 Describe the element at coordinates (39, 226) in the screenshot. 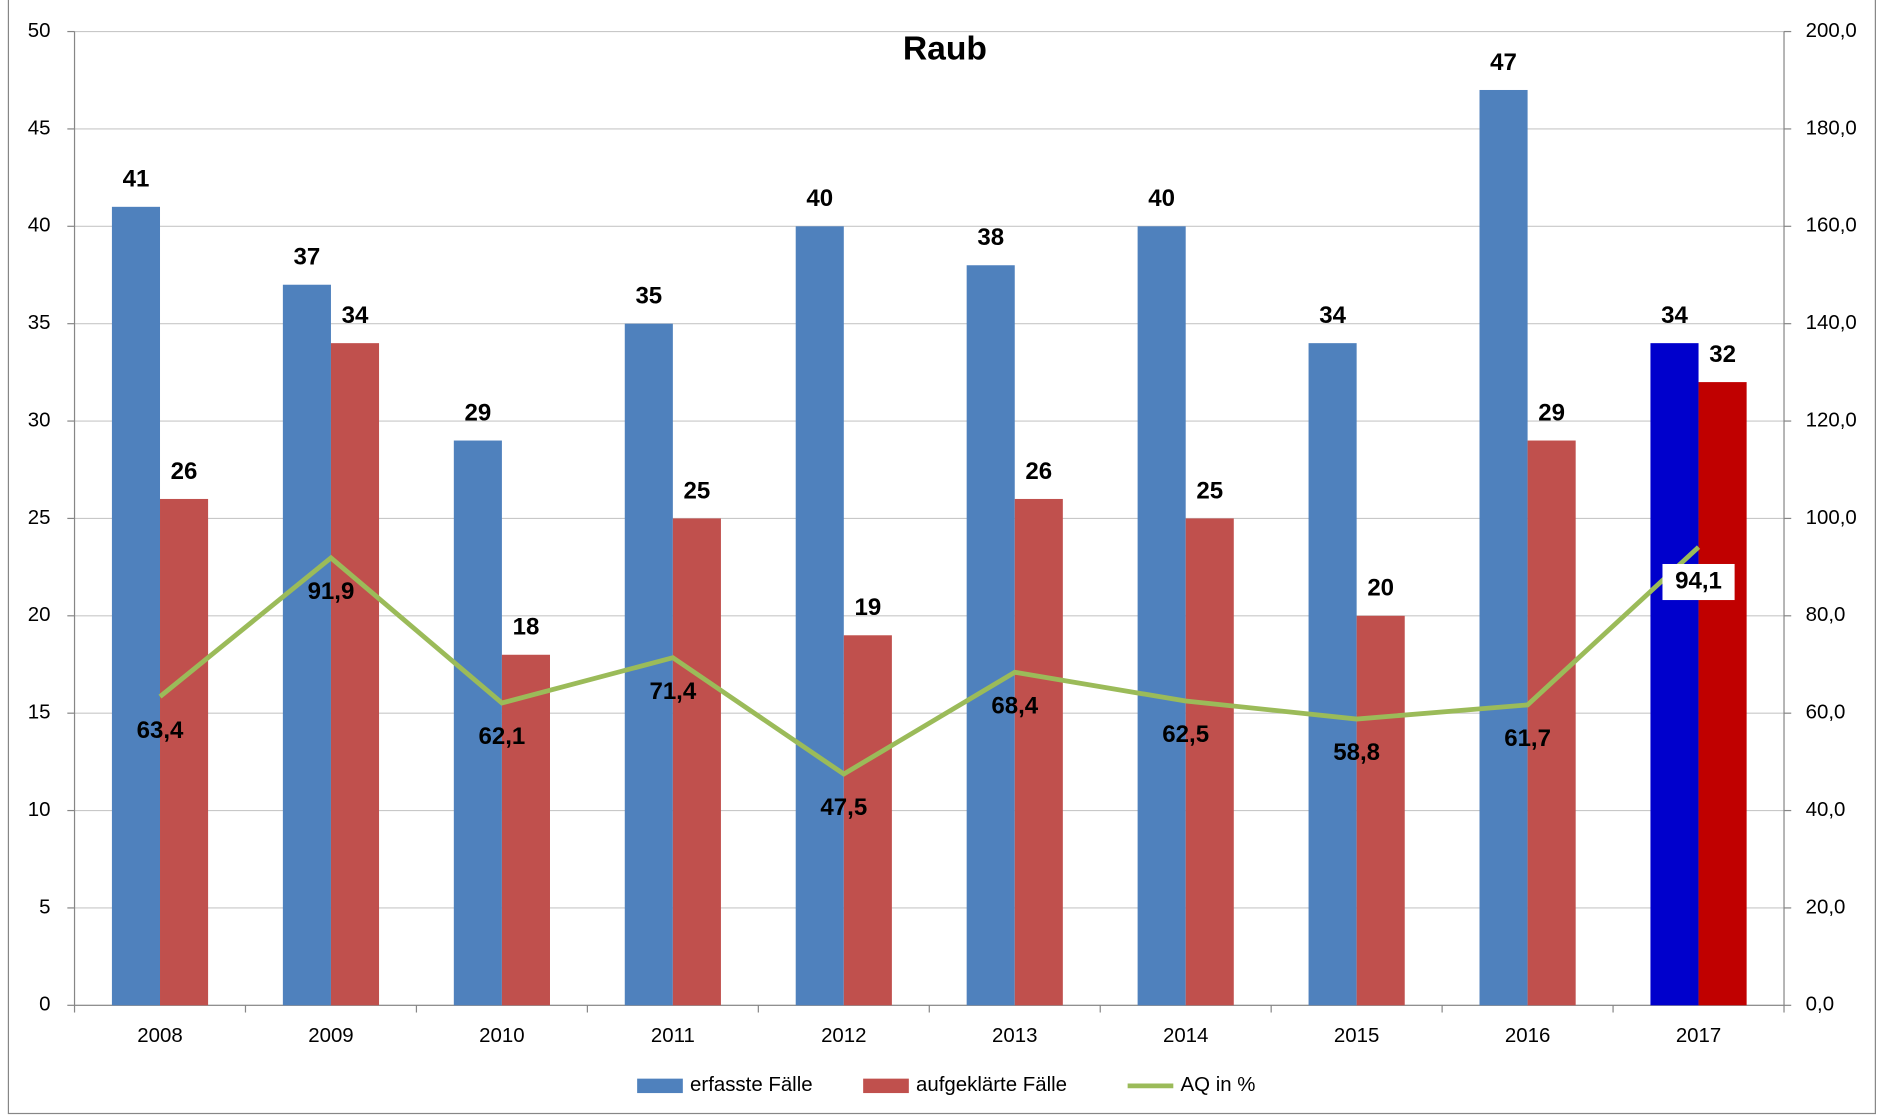

I see `y-tick-label: 40` at that location.